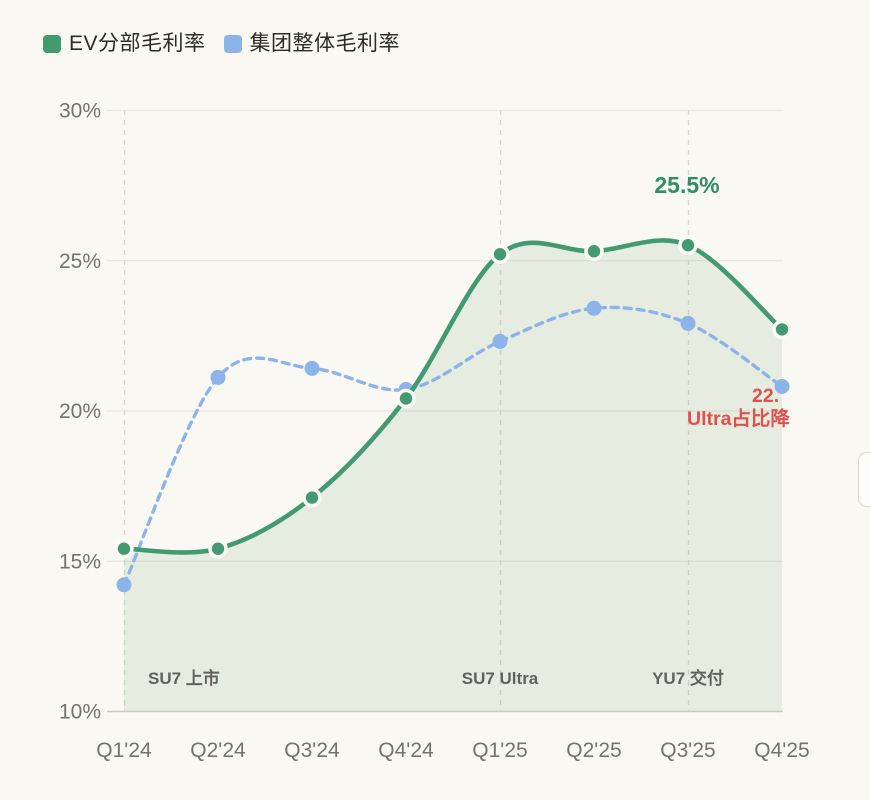 Image resolution: width=870 pixels, height=800 pixels. I want to click on scrollbar-thumb, so click(864, 479).